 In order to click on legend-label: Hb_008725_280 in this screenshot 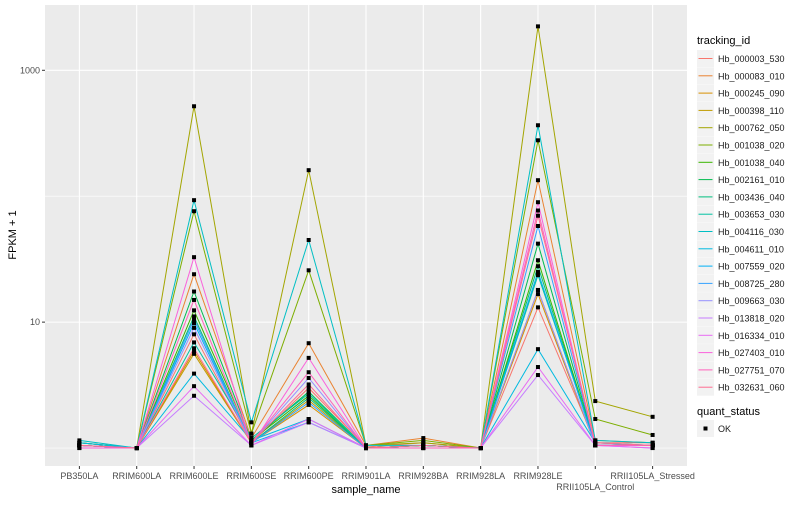, I will do `click(751, 284)`.